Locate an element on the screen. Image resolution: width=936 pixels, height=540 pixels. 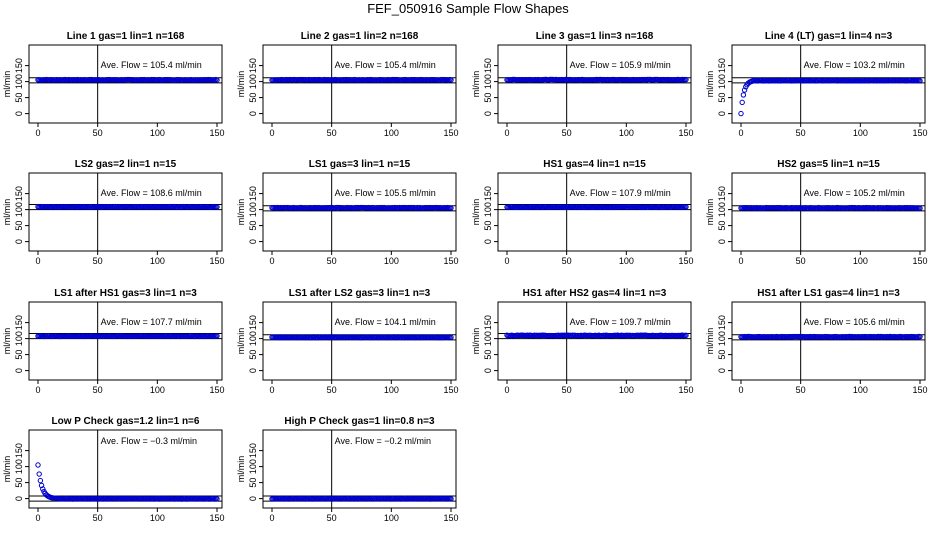
average-flow-annotation: Ave. Flow = 105.4 ml/min is located at coordinates (385, 65).